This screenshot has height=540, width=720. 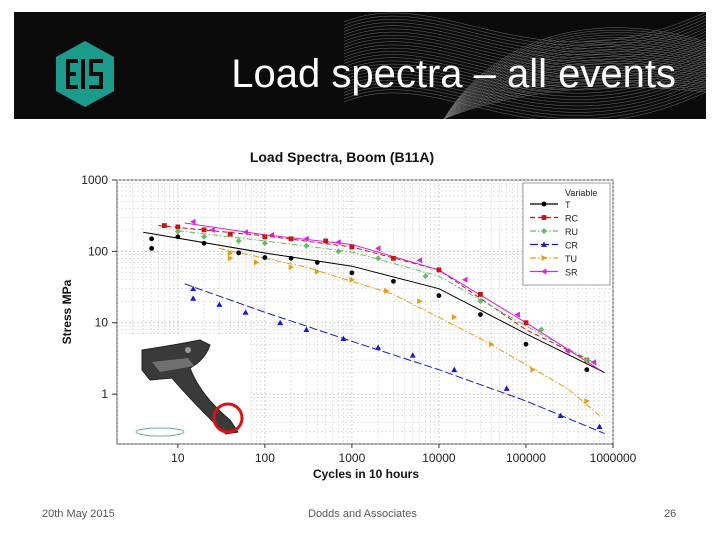 I want to click on page-number: 26, so click(x=670, y=514).